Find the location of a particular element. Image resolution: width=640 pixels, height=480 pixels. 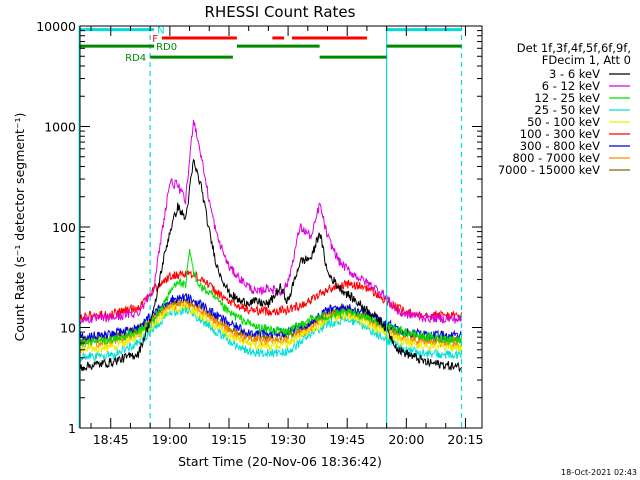

x-tick-label-1: 19:00 is located at coordinates (170, 439).